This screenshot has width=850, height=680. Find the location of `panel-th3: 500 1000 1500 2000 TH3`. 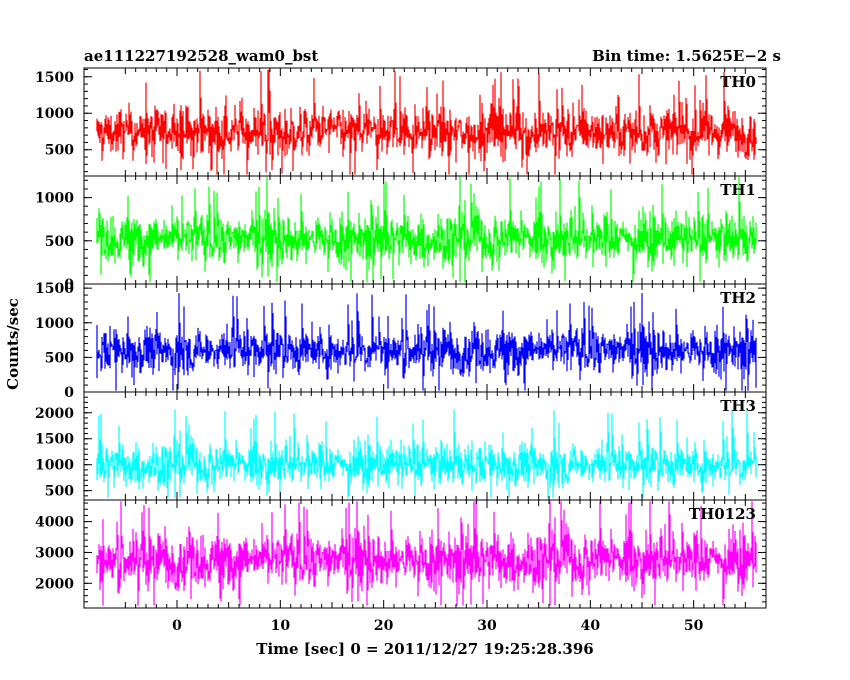

panel-th3: 500 1000 1500 2000 TH3 is located at coordinates (401, 446).